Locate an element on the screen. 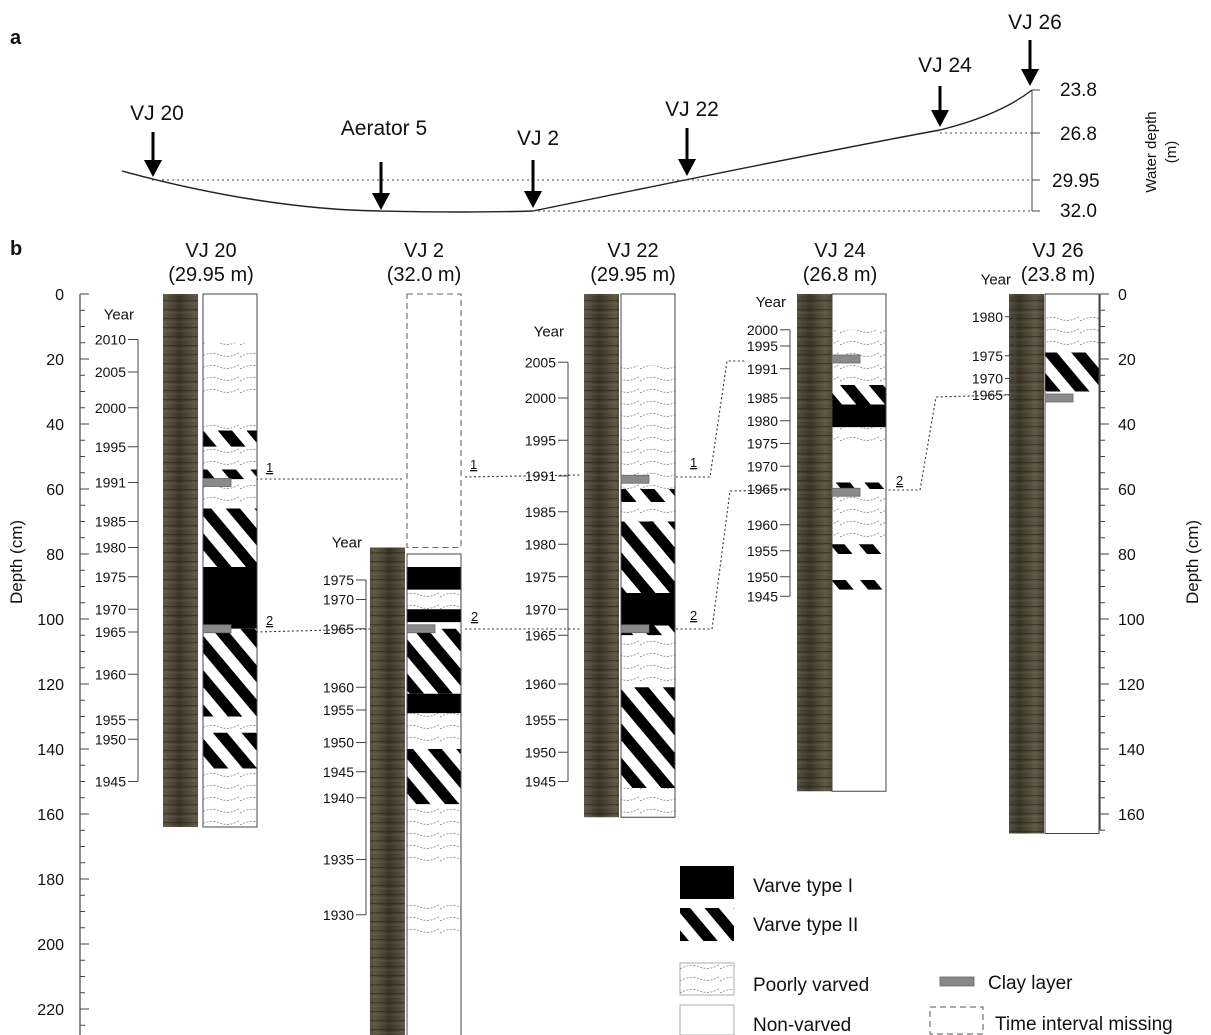 This screenshot has height=1035, width=1211. core-photo-vj2 is located at coordinates (387, 791).